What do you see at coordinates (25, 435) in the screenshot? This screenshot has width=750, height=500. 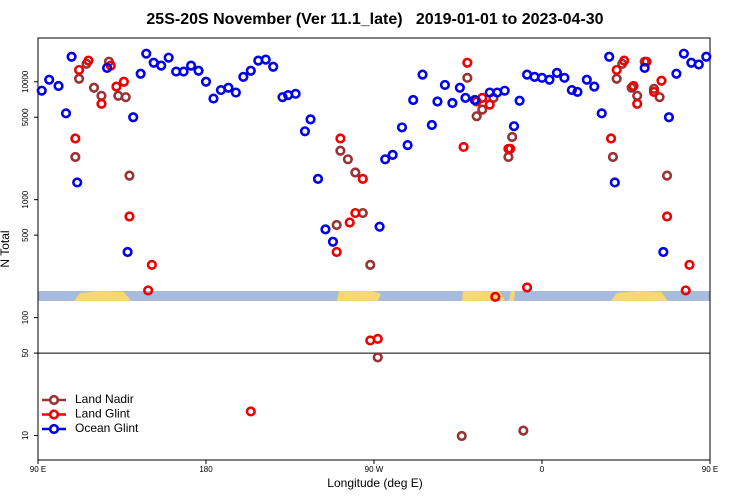 I see `y-tick-label: 10` at bounding box center [25, 435].